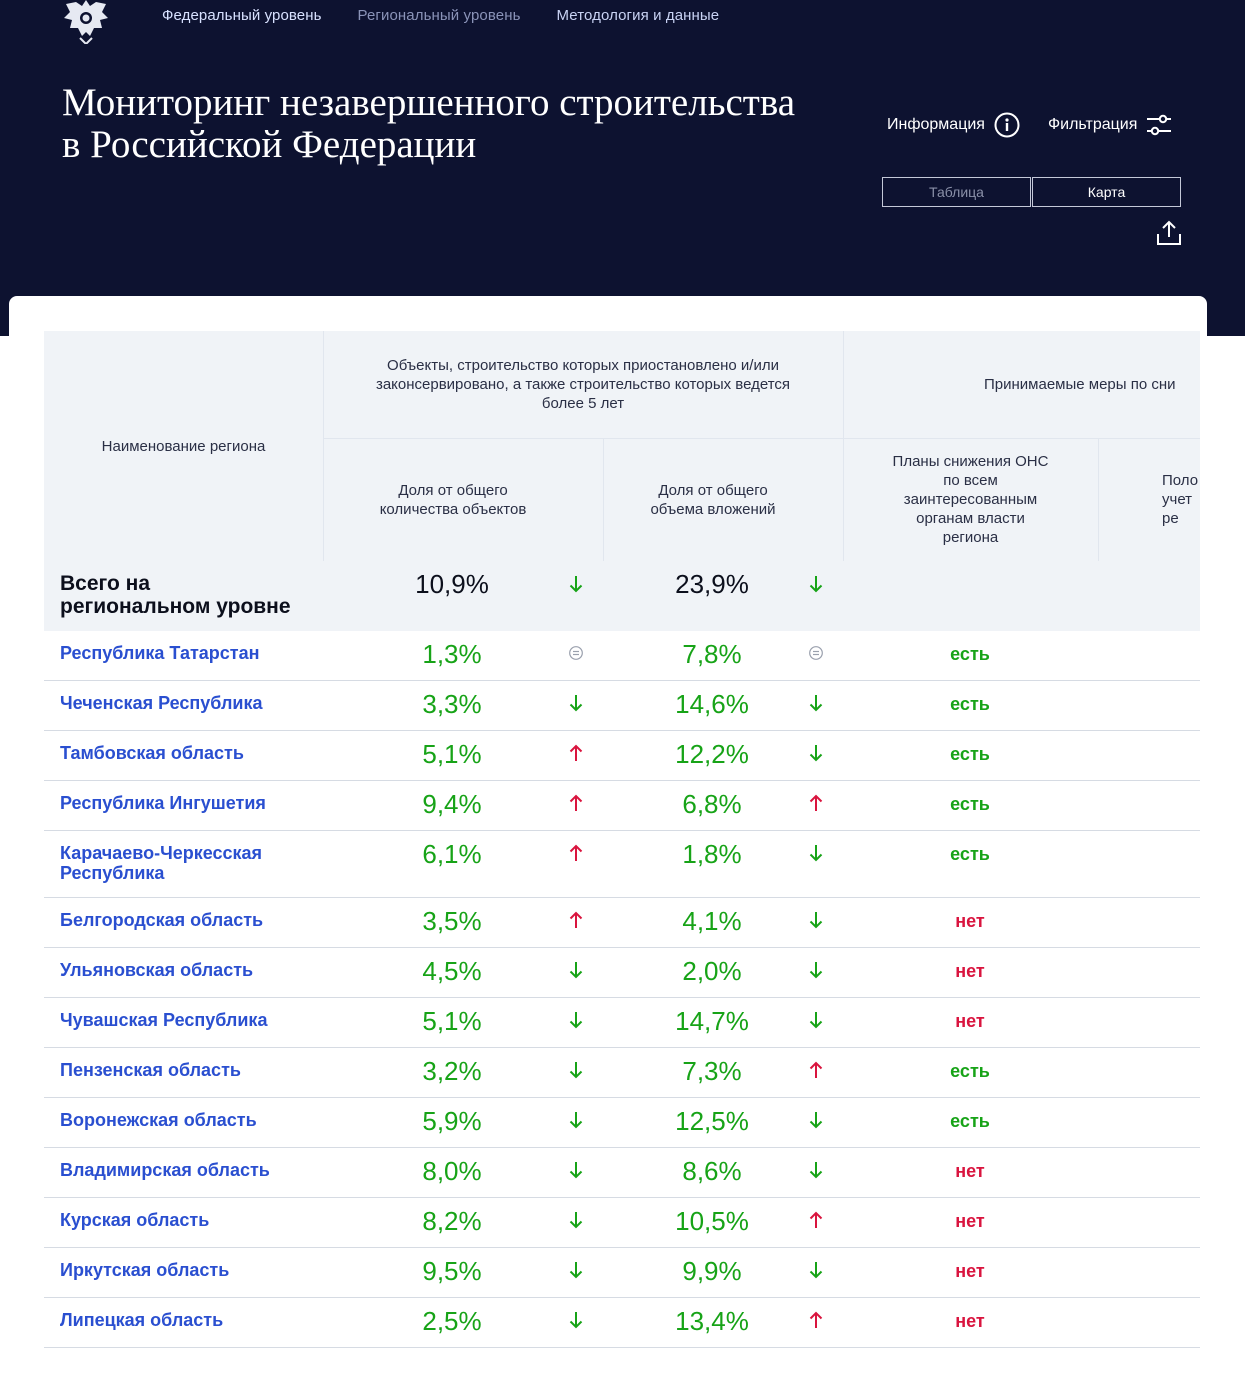  Describe the element at coordinates (452, 1071) in the screenshot. I see `share-count-value: 3,2%` at that location.